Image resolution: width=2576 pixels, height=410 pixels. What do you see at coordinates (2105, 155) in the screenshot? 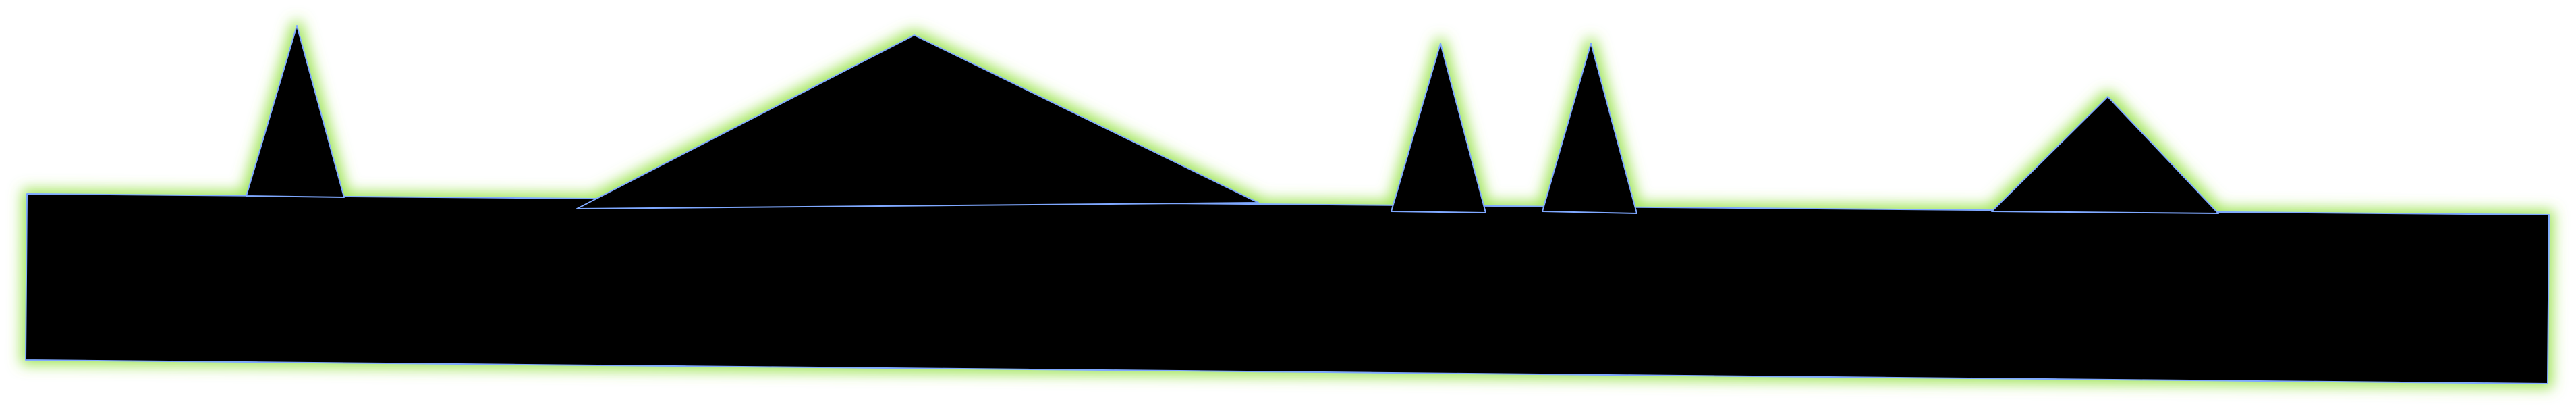
I see `small-triangle` at bounding box center [2105, 155].